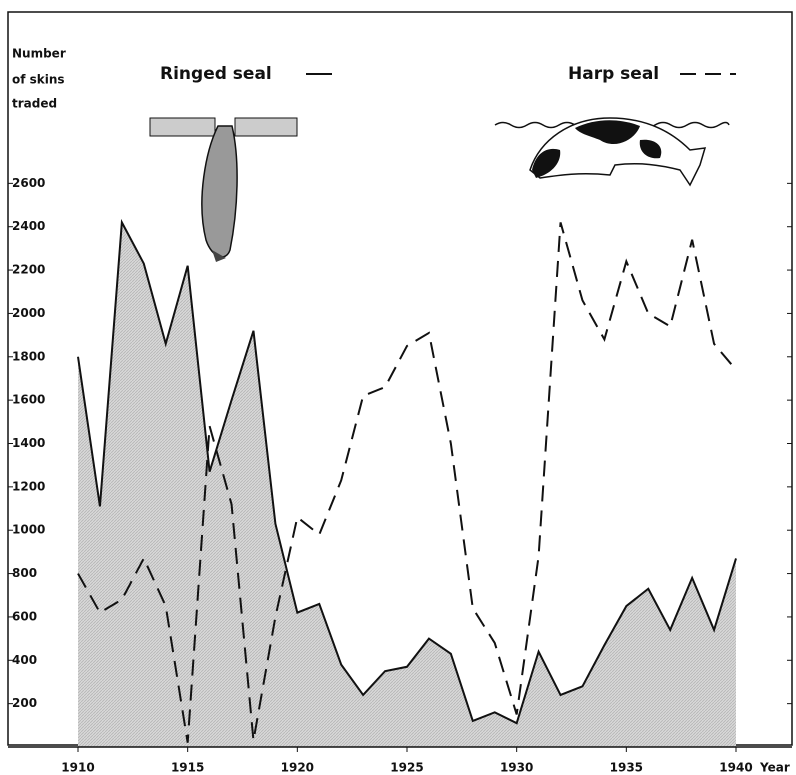  What do you see at coordinates (406, 768) in the screenshot?
I see `x-tick-label: 1925` at bounding box center [406, 768].